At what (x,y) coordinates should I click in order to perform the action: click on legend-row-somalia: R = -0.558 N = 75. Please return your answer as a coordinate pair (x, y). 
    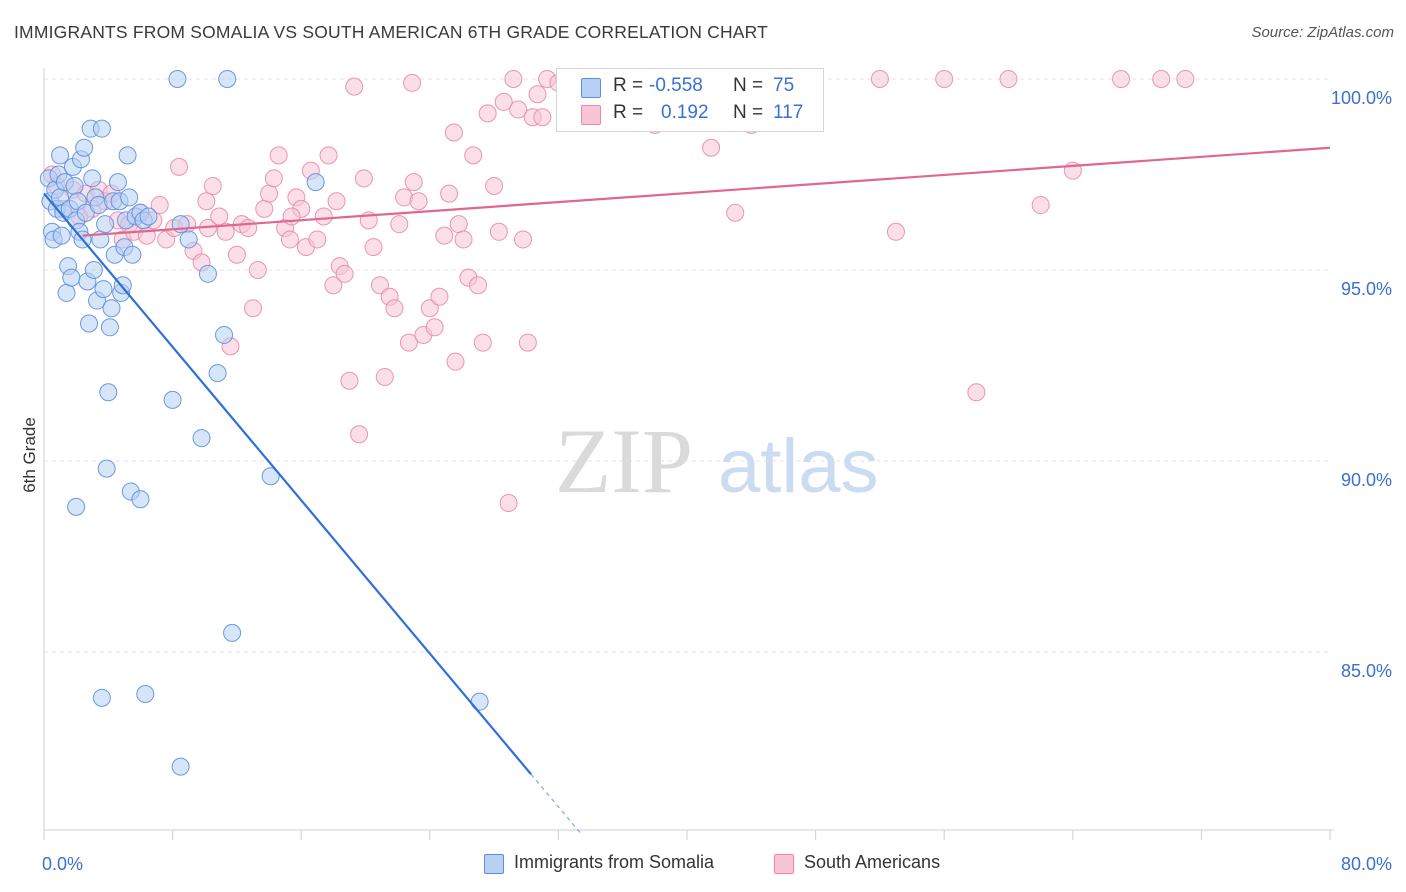
    Looking at the image, I should click on (690, 87).